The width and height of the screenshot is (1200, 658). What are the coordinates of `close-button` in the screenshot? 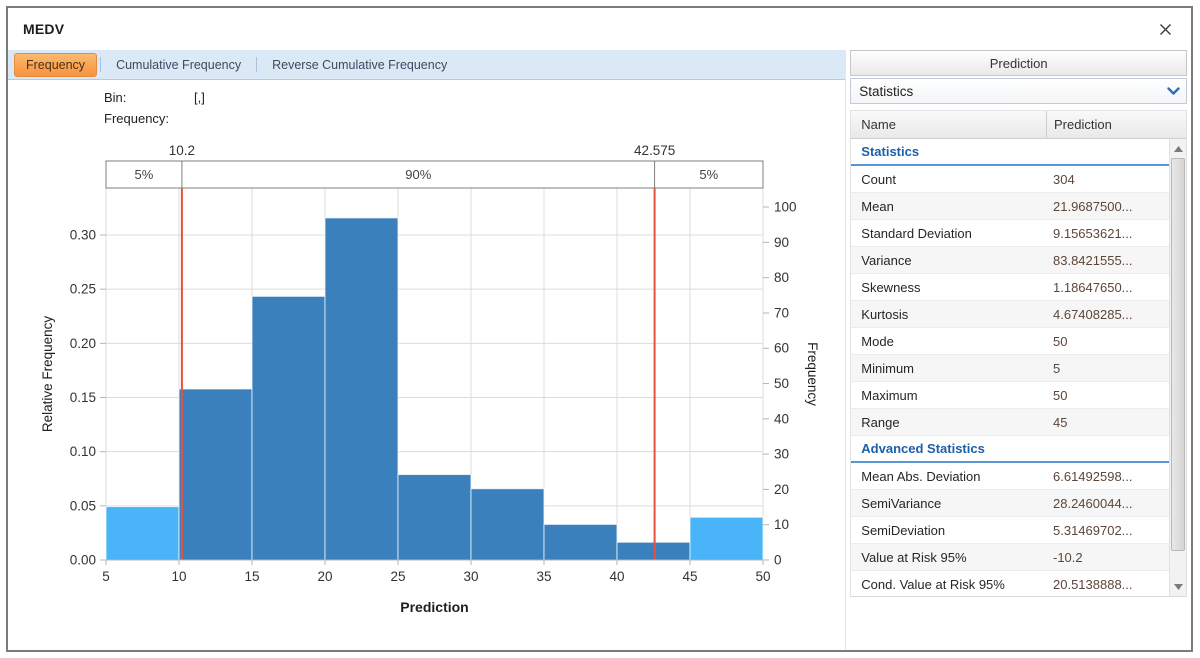 It's located at (1165, 29).